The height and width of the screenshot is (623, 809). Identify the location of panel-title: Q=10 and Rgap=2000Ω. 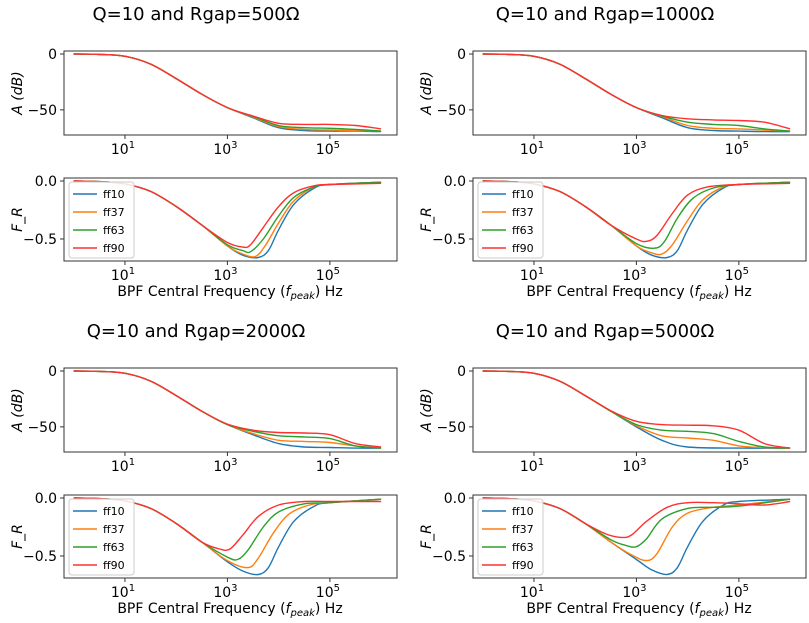
(196, 331).